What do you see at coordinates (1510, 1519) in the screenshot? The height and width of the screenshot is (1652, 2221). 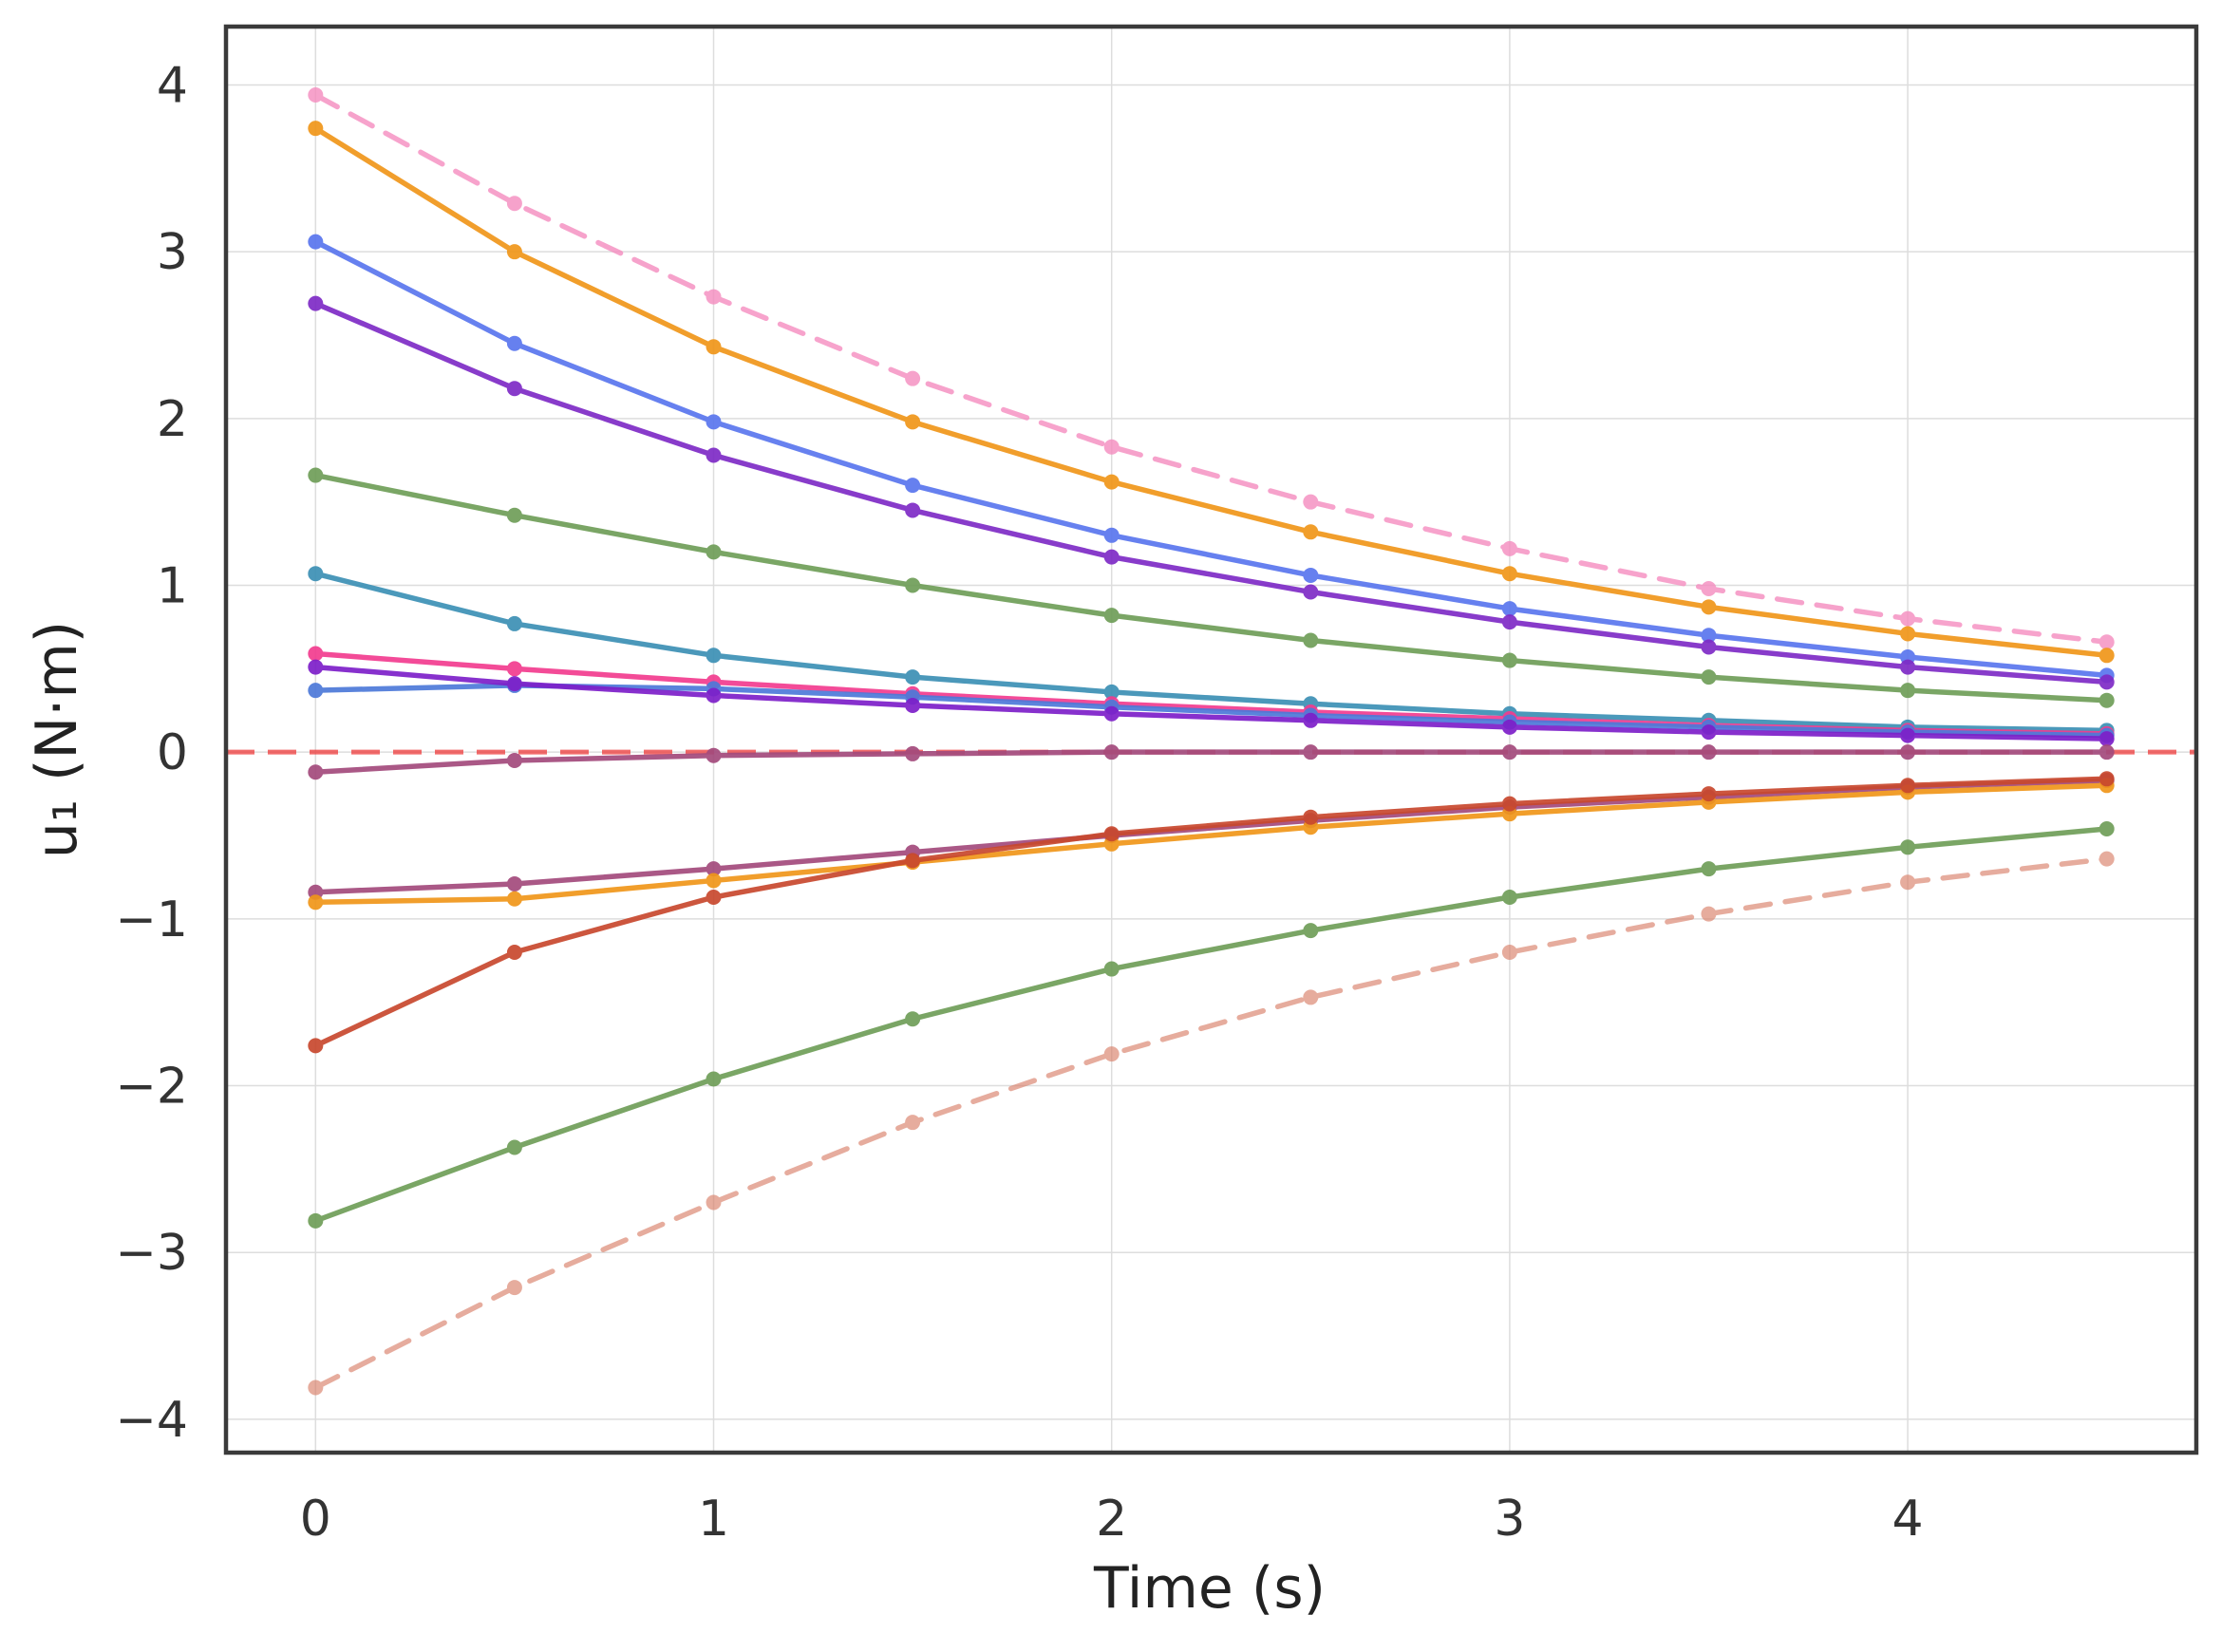 I see `x-tick-label: 3` at bounding box center [1510, 1519].